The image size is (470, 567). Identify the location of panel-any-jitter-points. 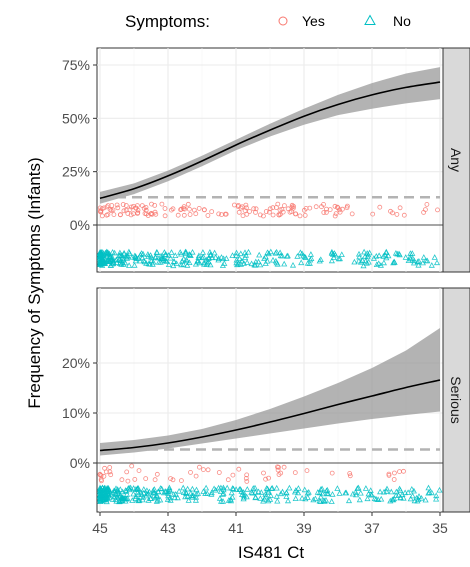
(268, 235).